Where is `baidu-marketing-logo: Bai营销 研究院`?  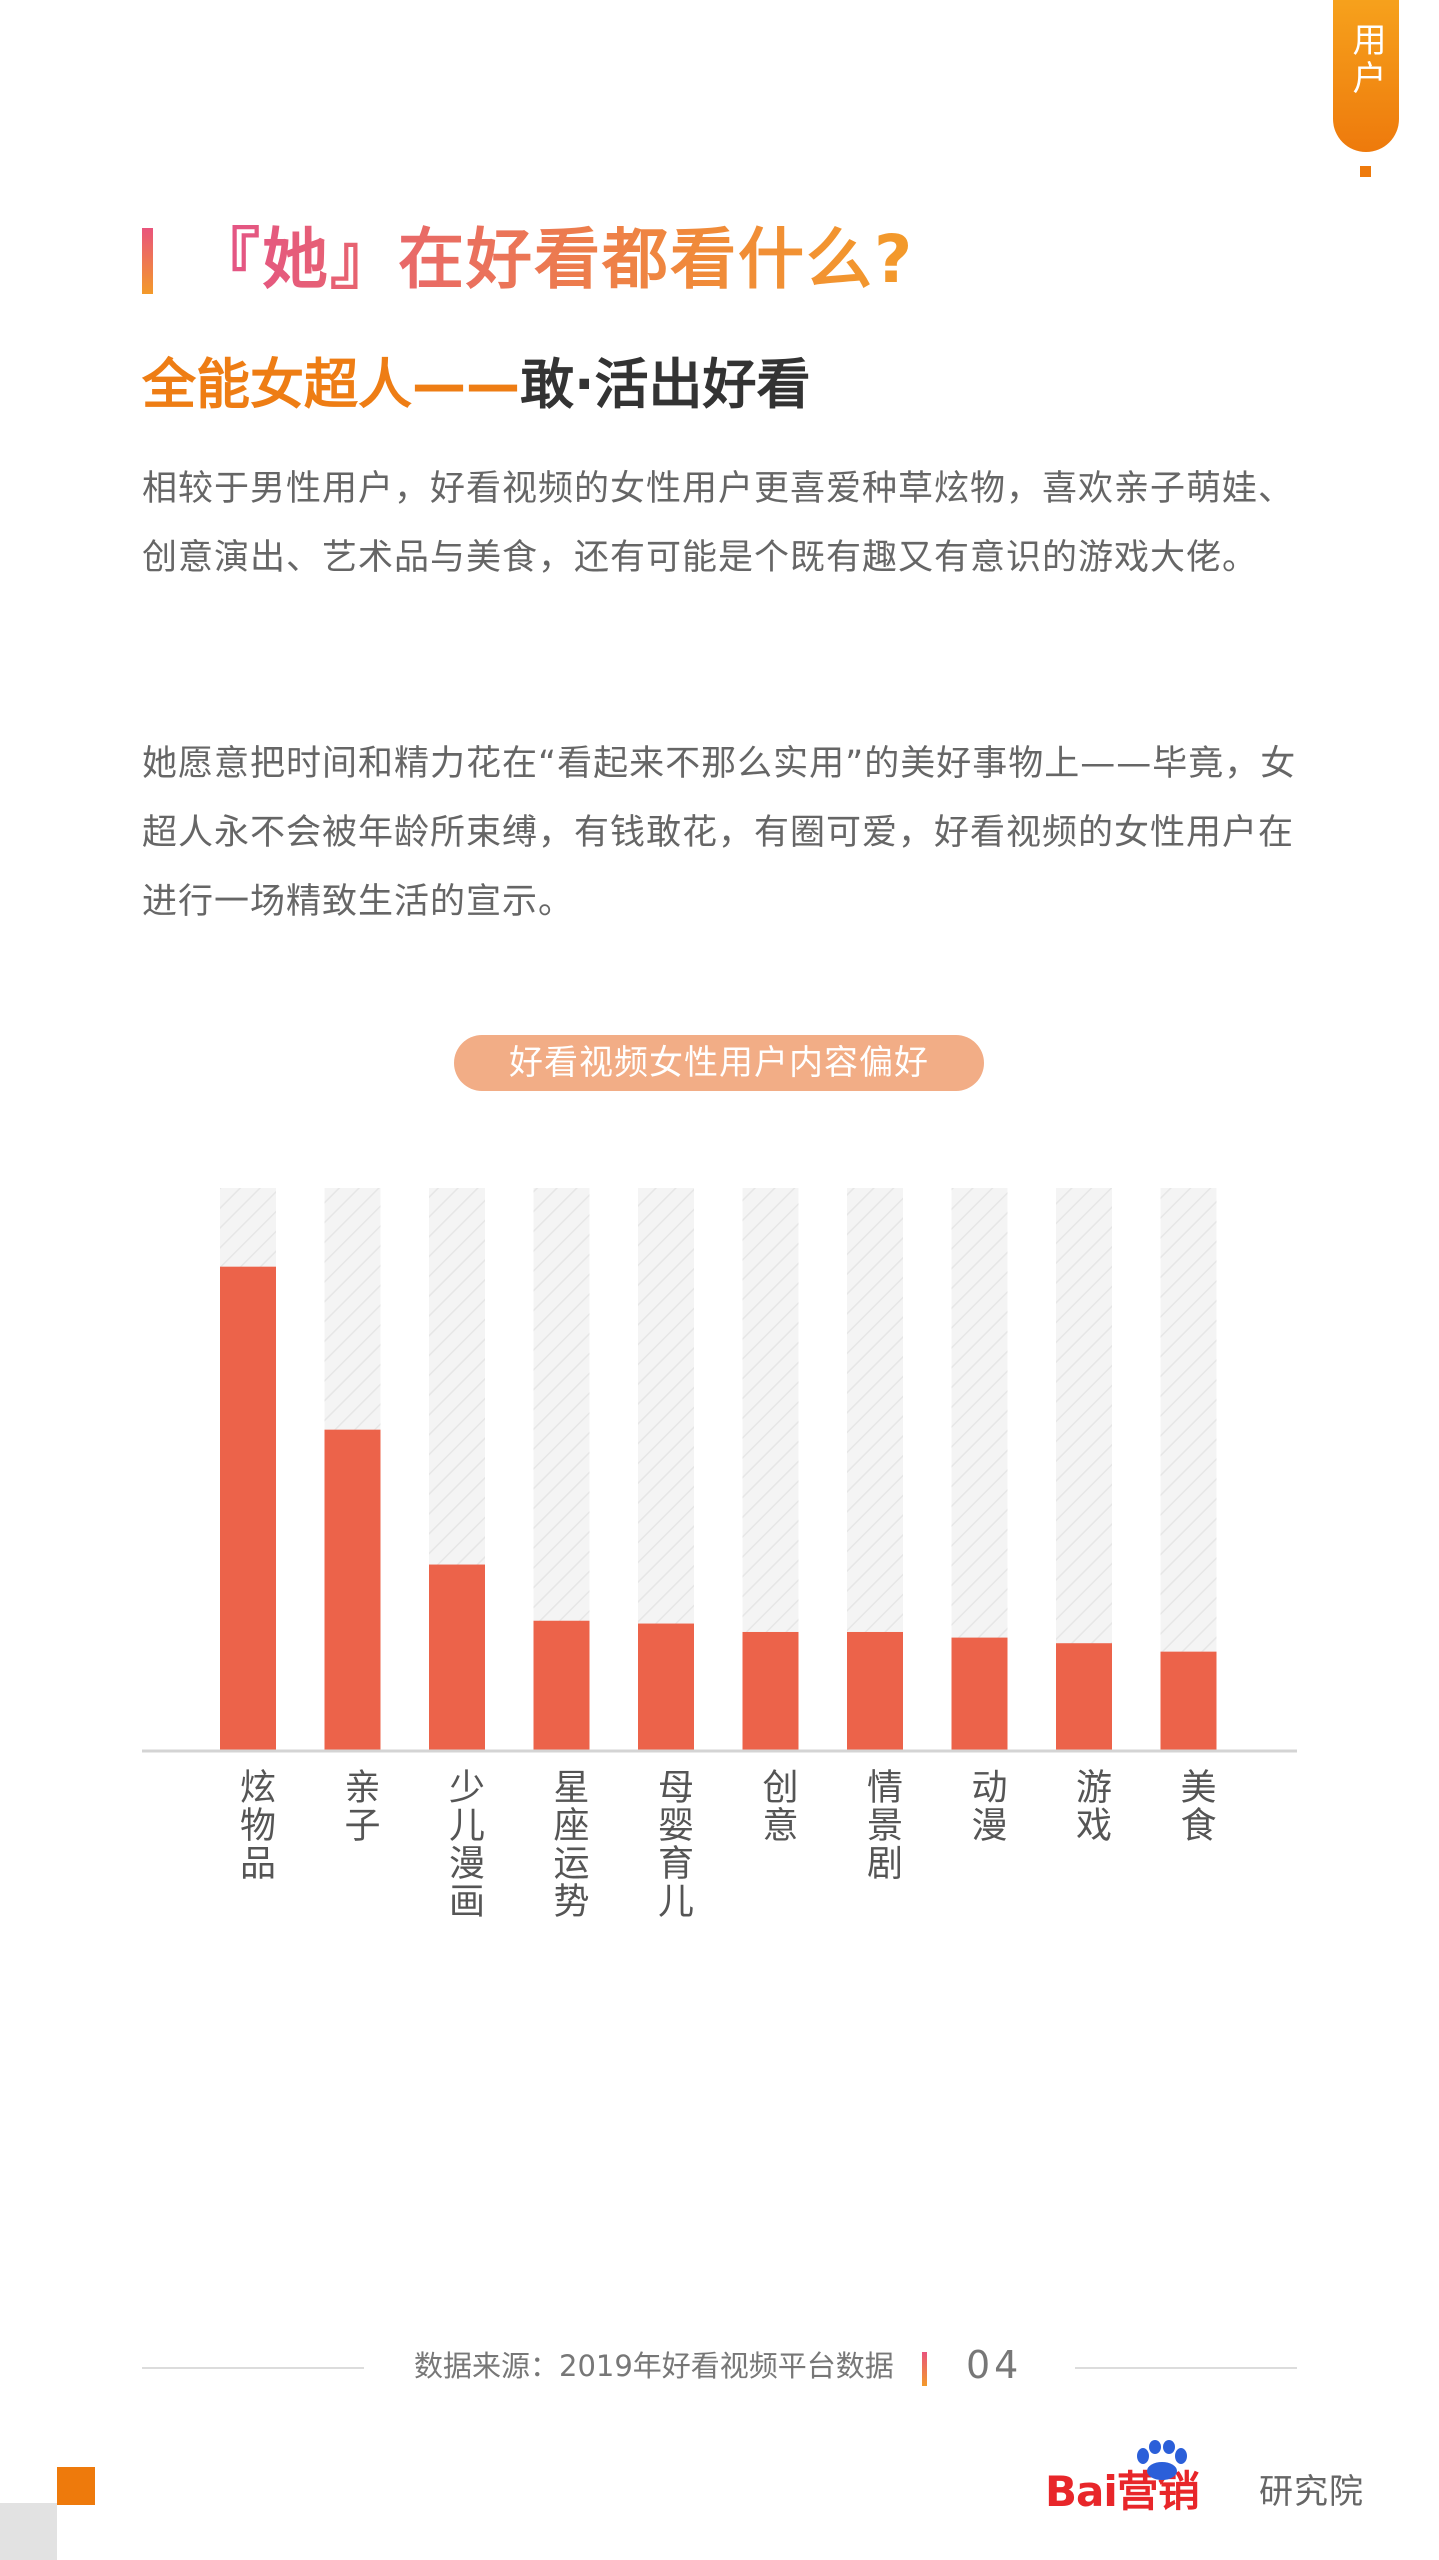
baidu-marketing-logo: Bai营销 研究院 is located at coordinates (1210, 2480).